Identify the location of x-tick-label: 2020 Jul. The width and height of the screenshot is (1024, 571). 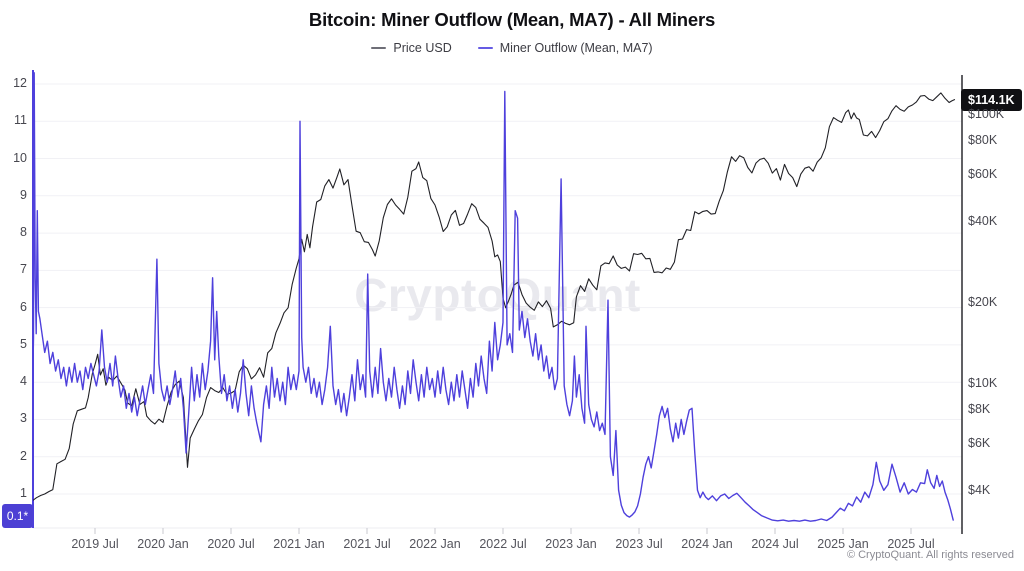
(231, 544).